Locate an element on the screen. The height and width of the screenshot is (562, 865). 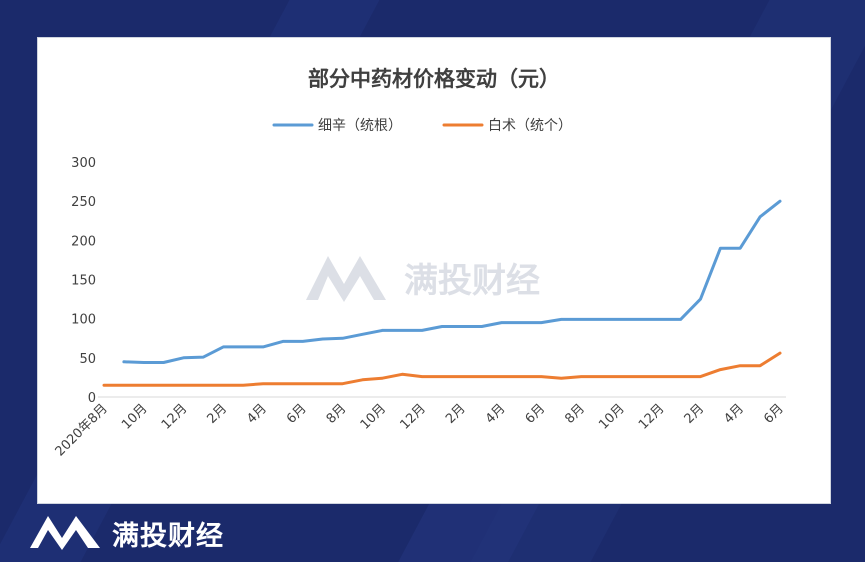
legend-label: 白术（统个） is located at coordinates (530, 126).